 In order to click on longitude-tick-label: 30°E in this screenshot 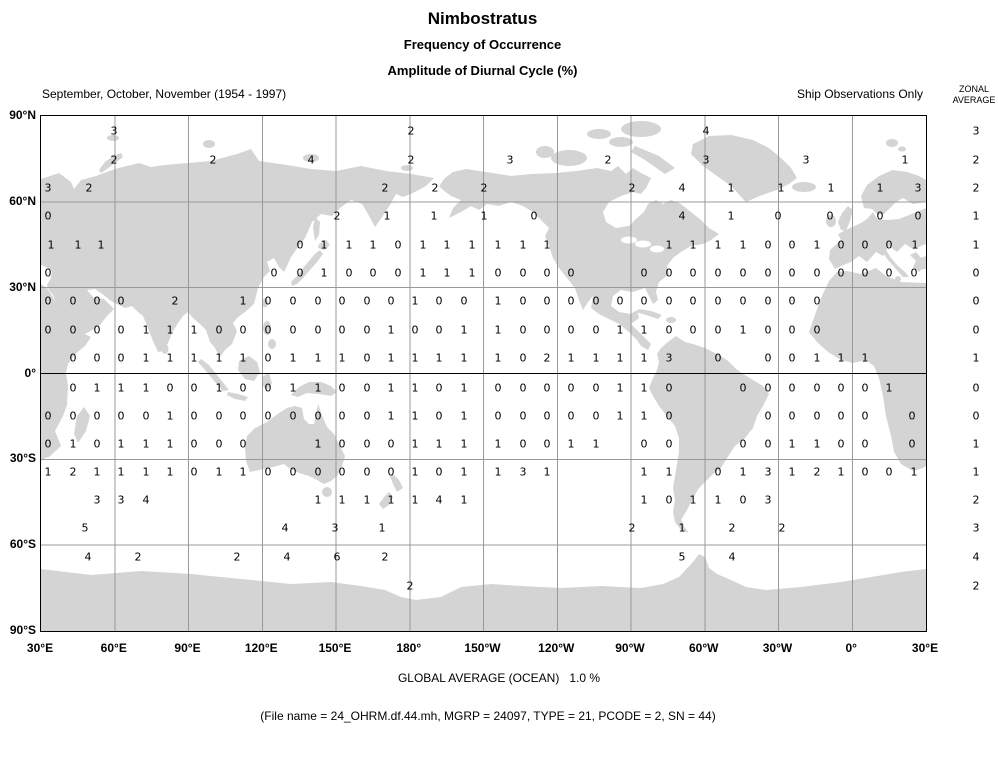, I will do `click(40, 648)`.